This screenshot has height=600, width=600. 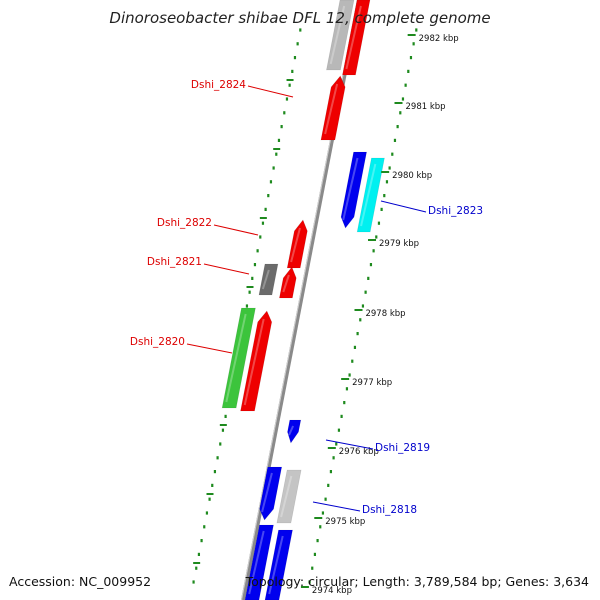 I want to click on kbp-tick-label: 2976 kbp, so click(x=359, y=452).